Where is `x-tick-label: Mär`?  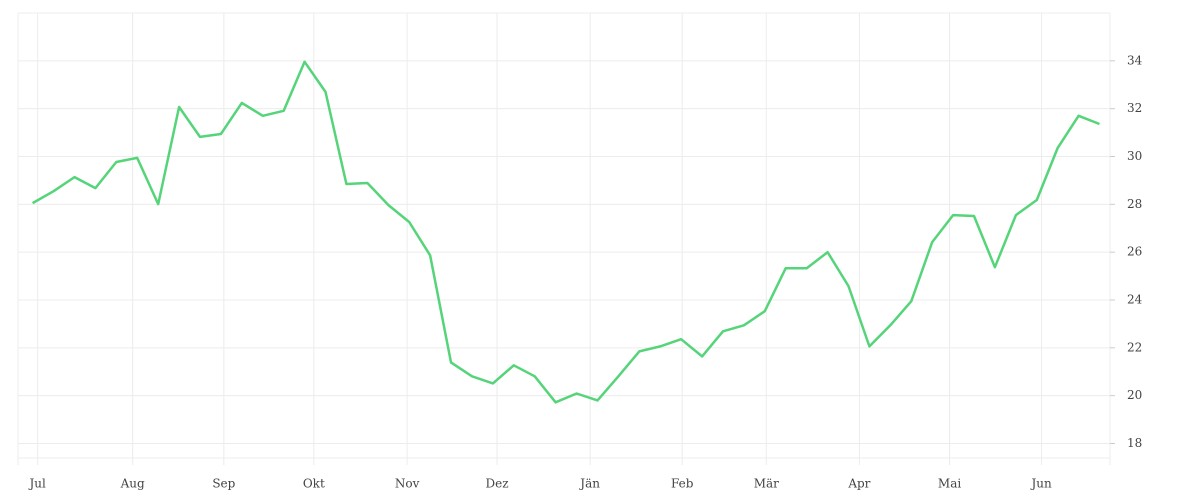 x-tick-label: Mär is located at coordinates (766, 484).